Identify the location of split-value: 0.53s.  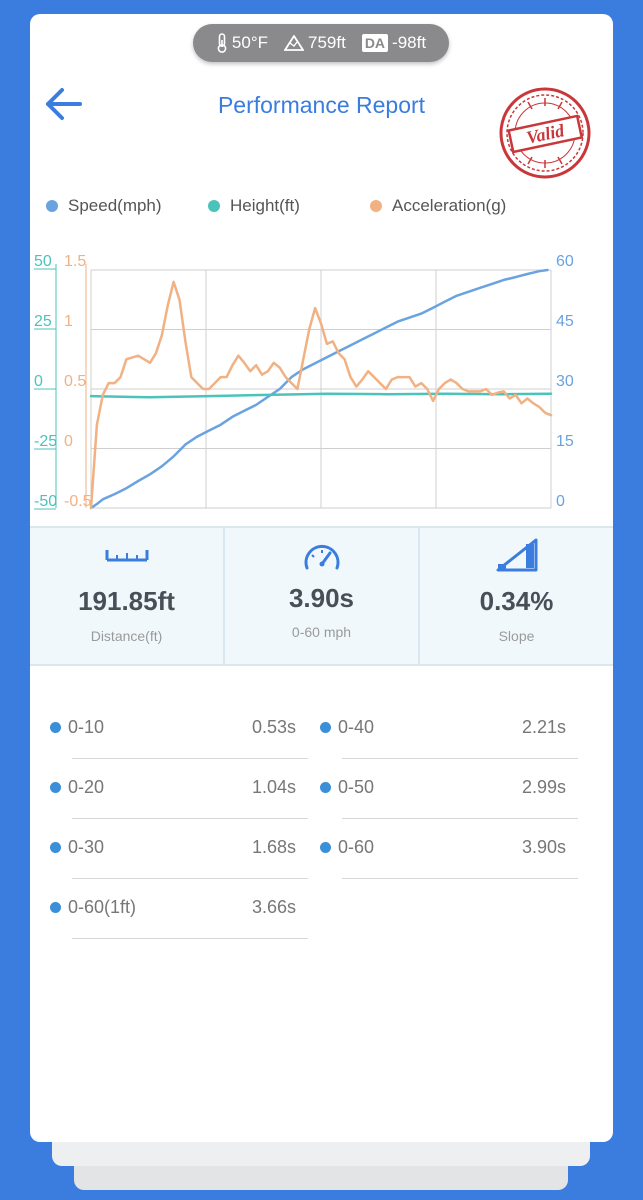
(273, 727).